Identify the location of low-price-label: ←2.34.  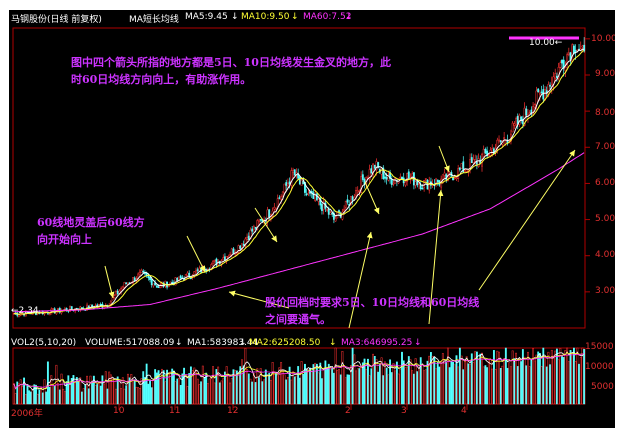
(25, 311).